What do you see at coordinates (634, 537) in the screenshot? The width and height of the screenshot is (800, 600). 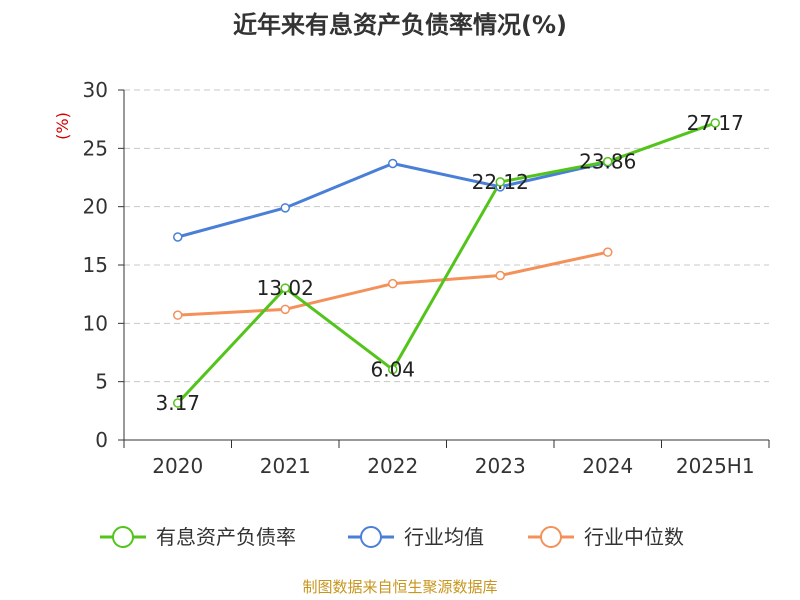 I see `legend-label: 行业中位数` at bounding box center [634, 537].